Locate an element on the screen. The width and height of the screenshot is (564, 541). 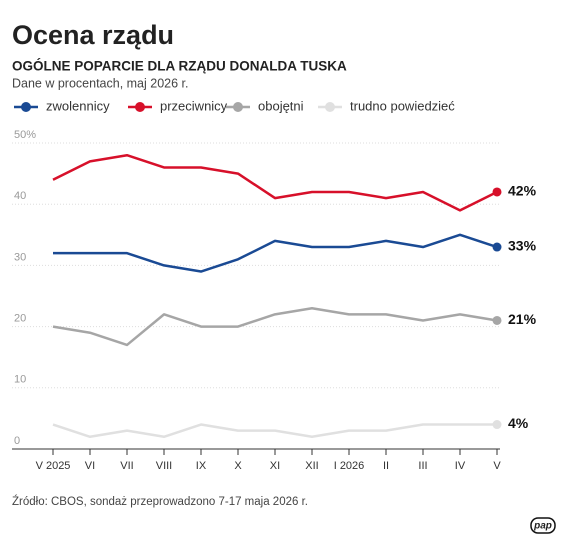
value-label: 33% is located at coordinates (522, 246).